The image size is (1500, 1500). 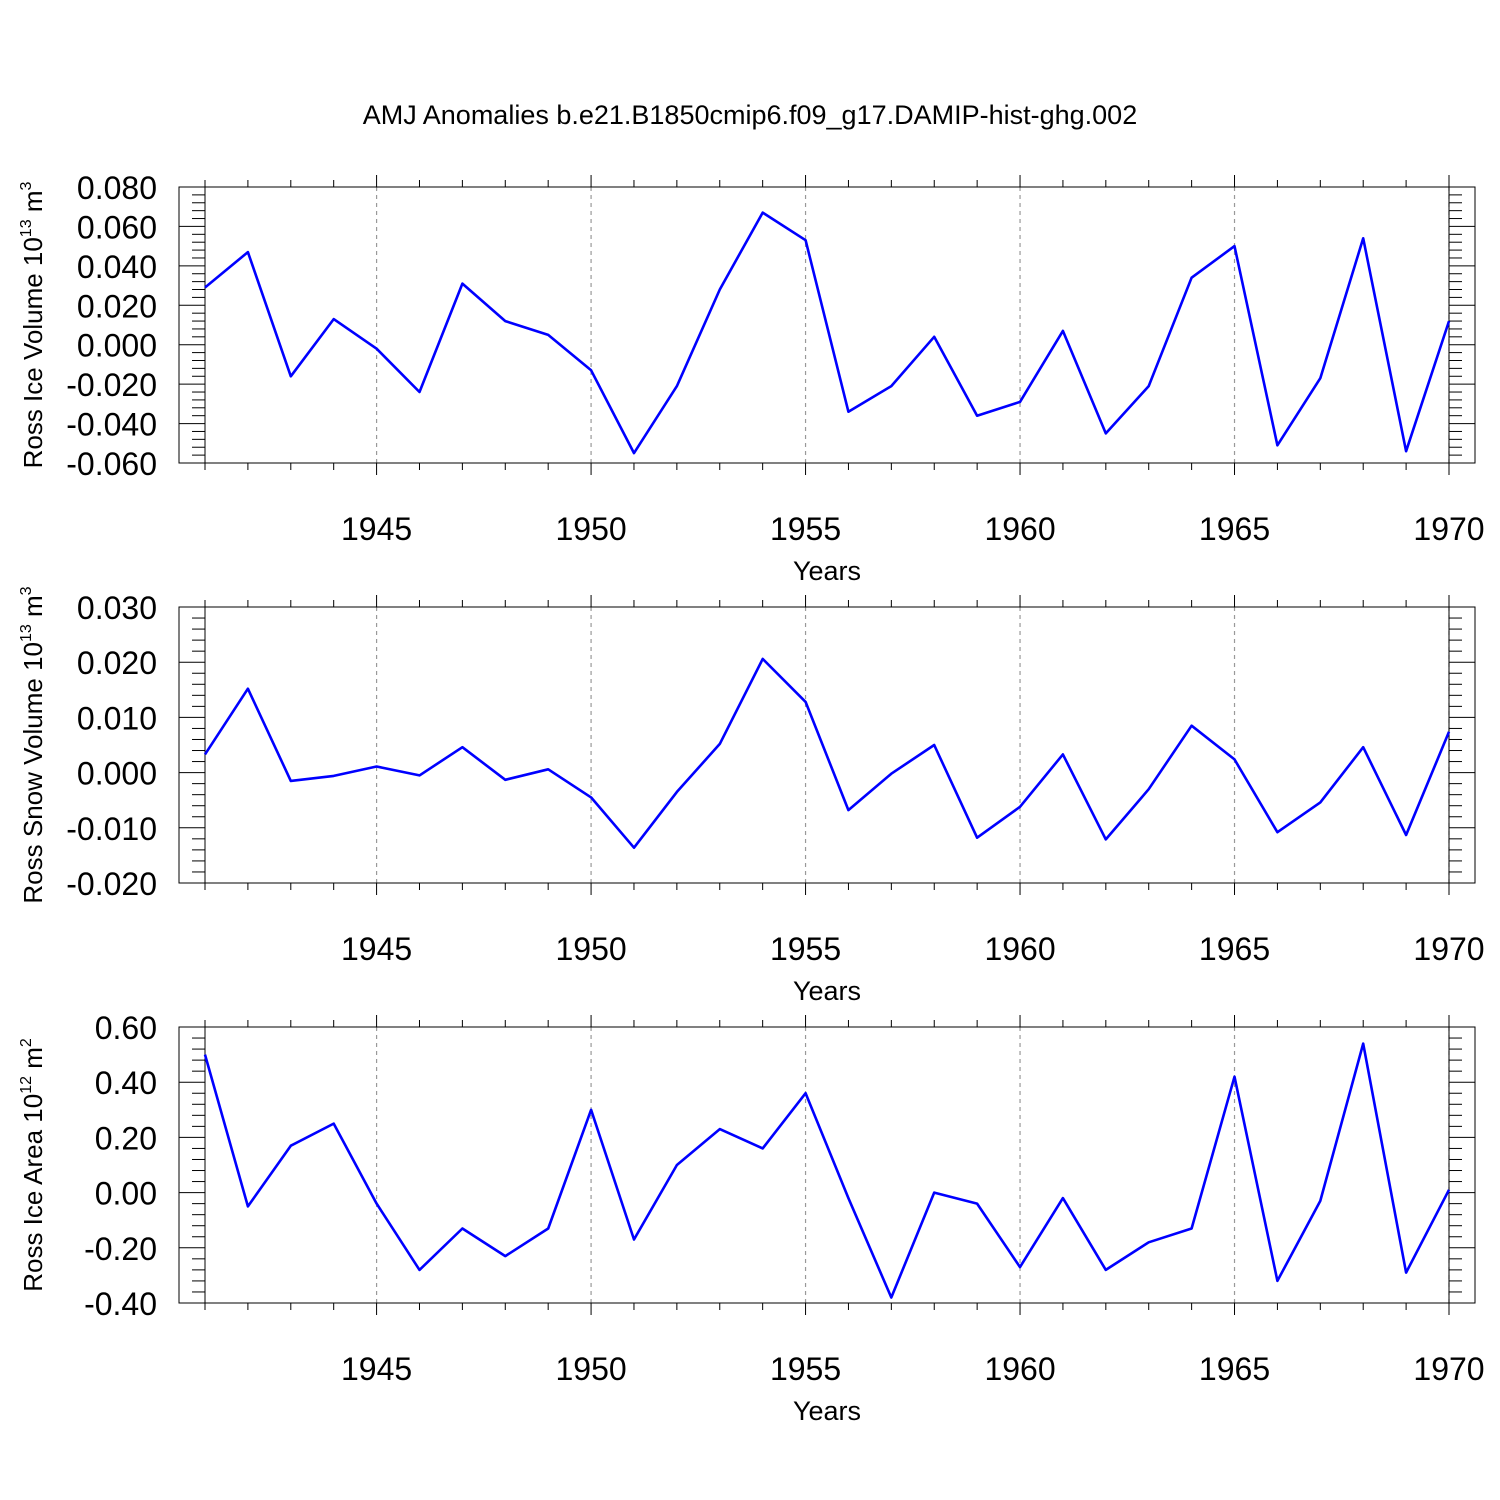 What do you see at coordinates (126, 1028) in the screenshot?
I see `y-tick-label: 0.60` at bounding box center [126, 1028].